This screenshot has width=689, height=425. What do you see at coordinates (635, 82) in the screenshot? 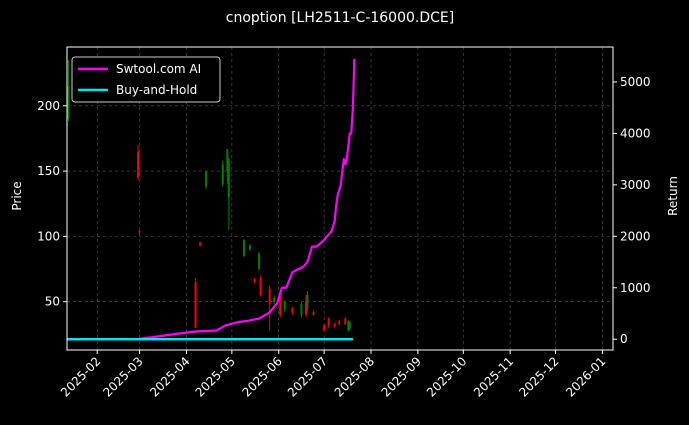
I see `y2-tick-label: 5000` at bounding box center [635, 82].